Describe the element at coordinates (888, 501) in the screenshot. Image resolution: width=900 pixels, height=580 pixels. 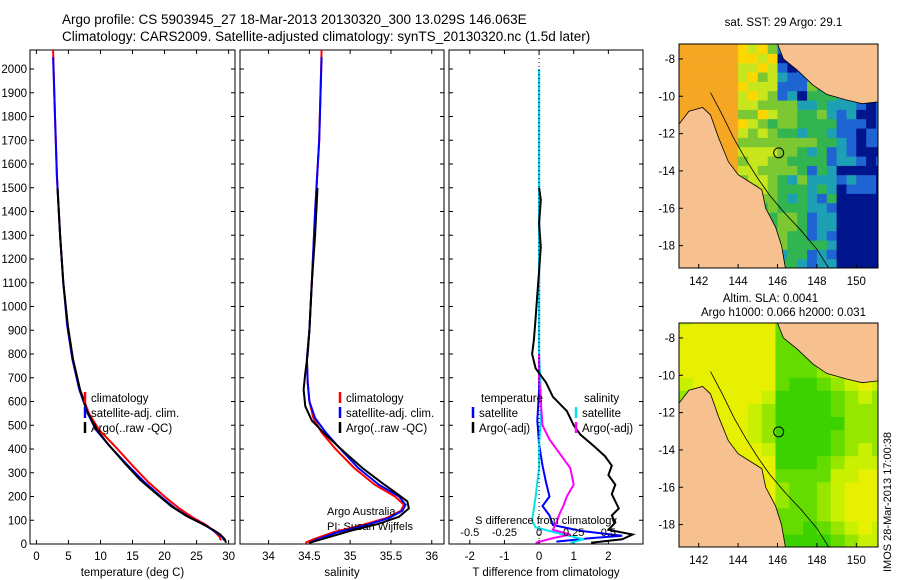
I see `imos-timestamp: IMOS 28-Mar-2013 17:00:38` at that location.